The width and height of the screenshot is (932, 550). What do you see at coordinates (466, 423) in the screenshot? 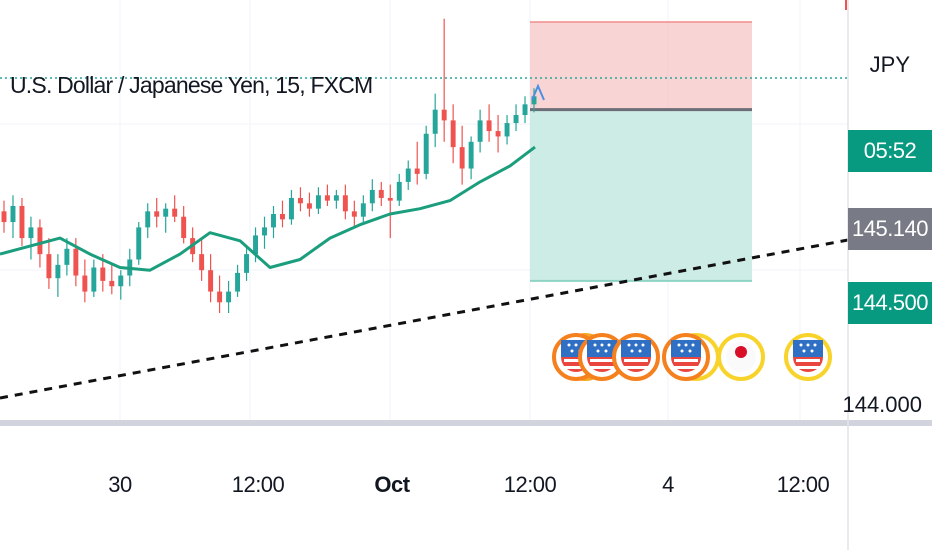
I see `x-axis-separator` at bounding box center [466, 423].